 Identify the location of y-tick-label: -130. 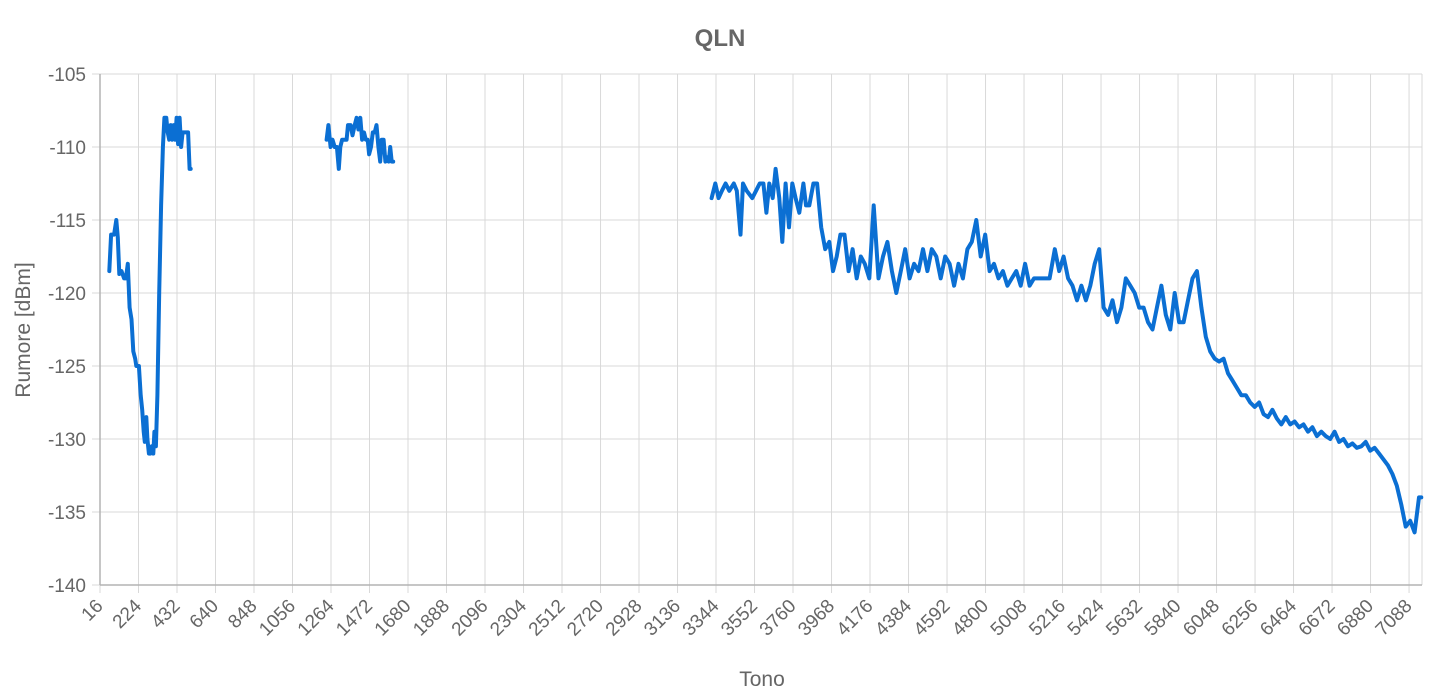
(67, 440).